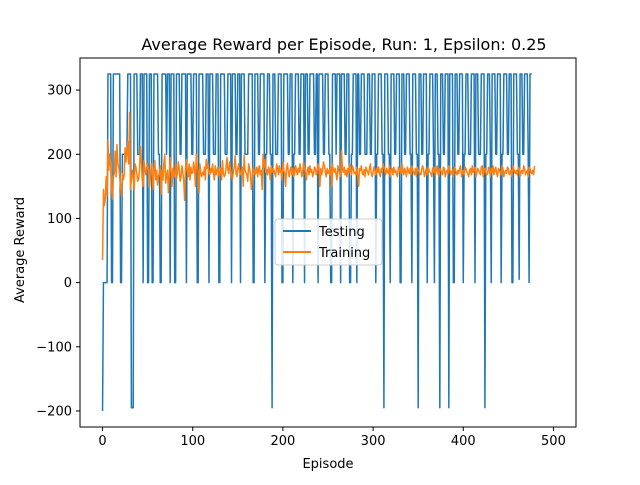 The width and height of the screenshot is (640, 485). Describe the element at coordinates (59, 219) in the screenshot. I see `y-tick-label: 100` at that location.